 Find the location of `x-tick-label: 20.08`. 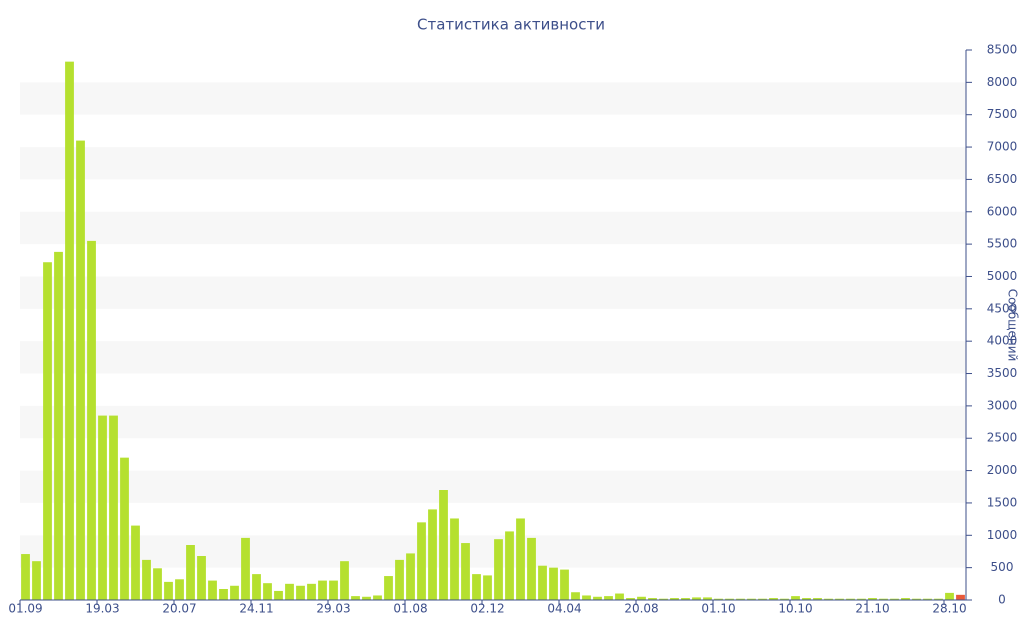

x-tick-label: 20.08 is located at coordinates (641, 609).